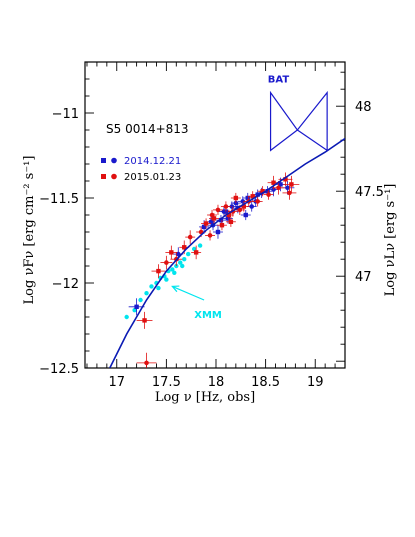 The width and height of the screenshot is (415, 537). I want to click on bat-label: BAT, so click(279, 79).